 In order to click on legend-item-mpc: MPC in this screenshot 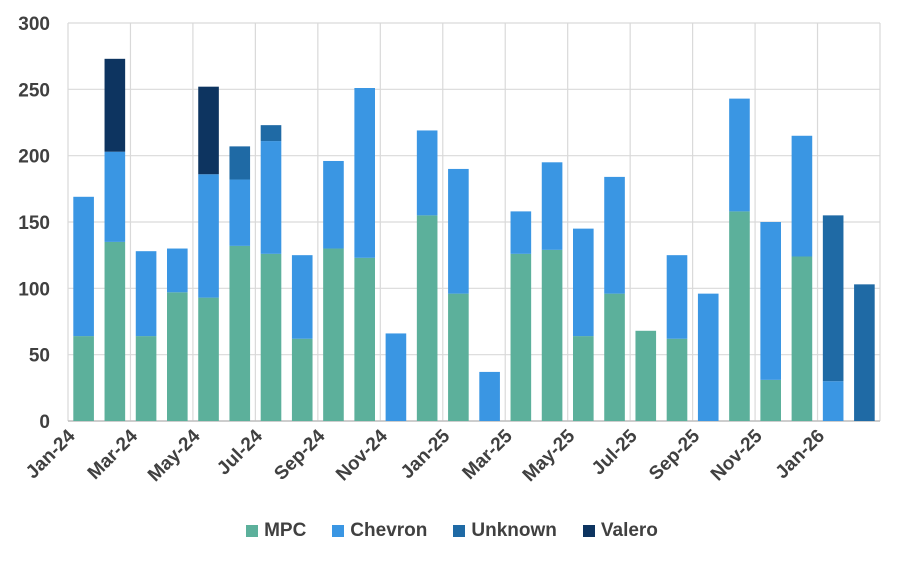, I will do `click(276, 531)`.